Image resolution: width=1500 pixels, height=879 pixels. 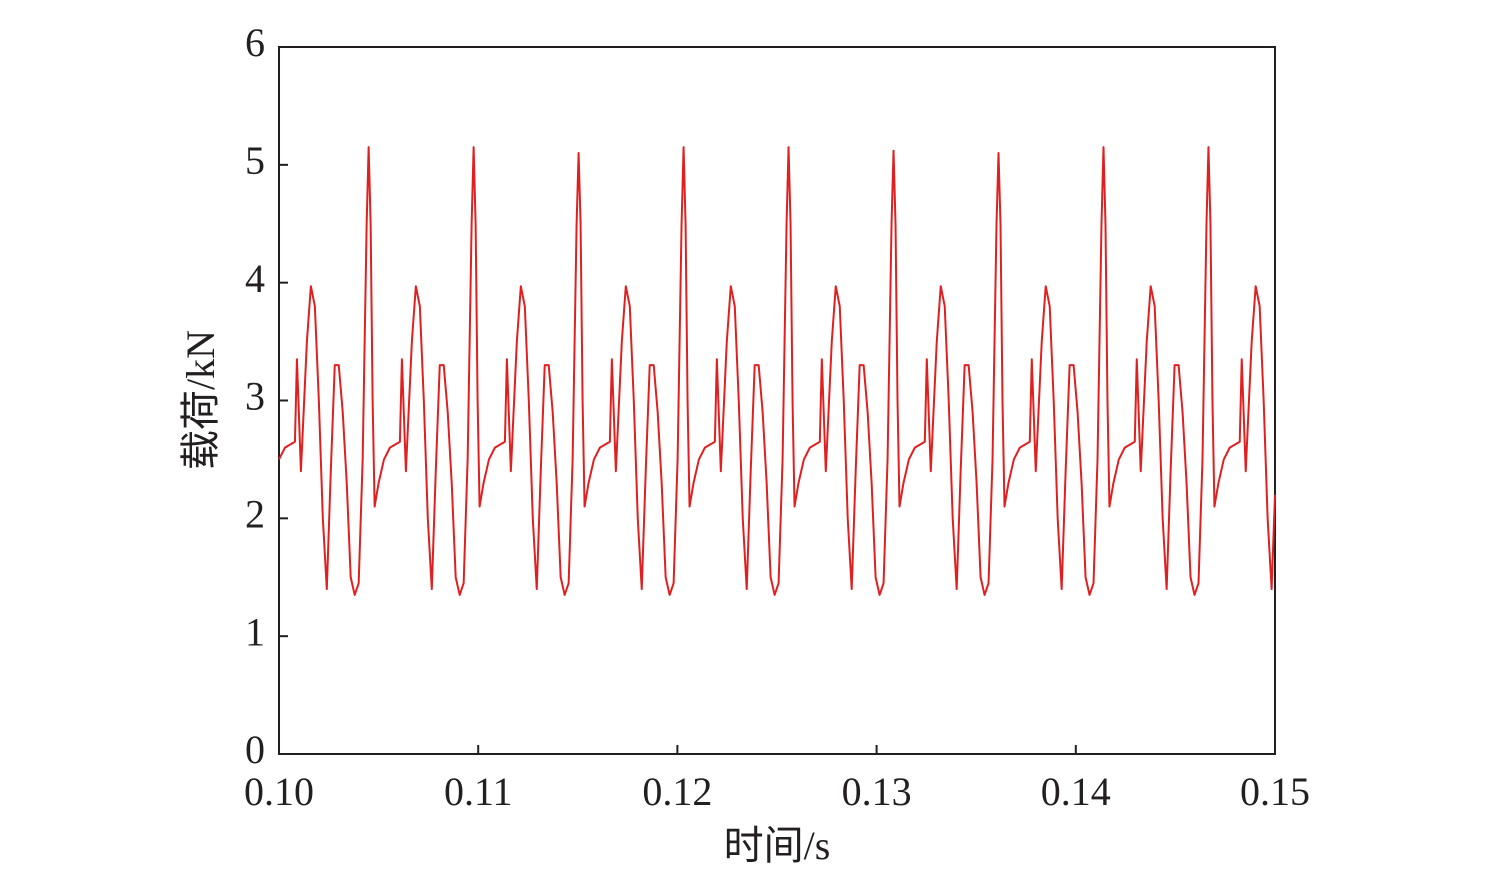 I want to click on x-tick-label: 0.10, so click(x=279, y=791).